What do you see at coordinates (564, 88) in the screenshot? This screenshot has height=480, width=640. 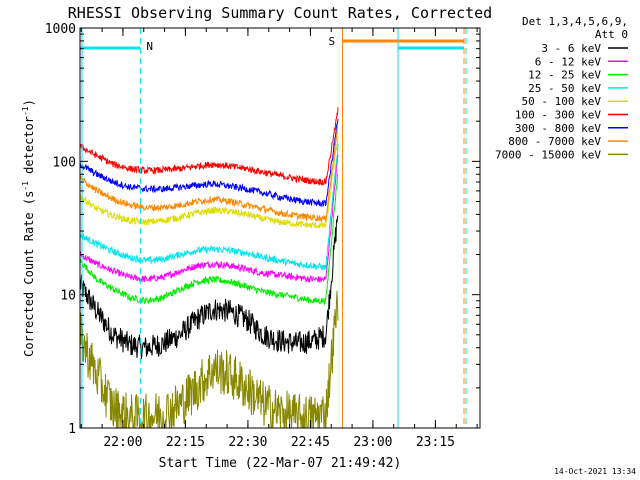 I see `legend-label-4: 25 - 50 keV` at bounding box center [564, 88].